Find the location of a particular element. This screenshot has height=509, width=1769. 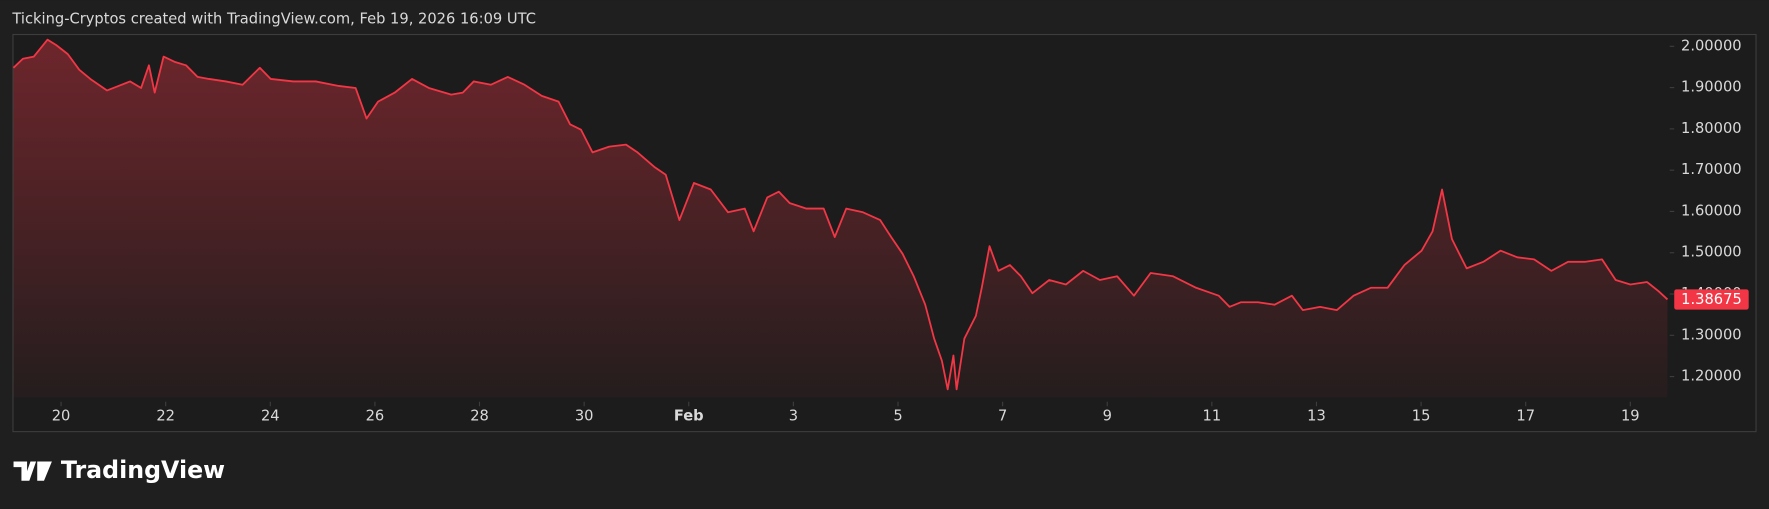

y-tick-label: 1.60000 is located at coordinates (1711, 210).